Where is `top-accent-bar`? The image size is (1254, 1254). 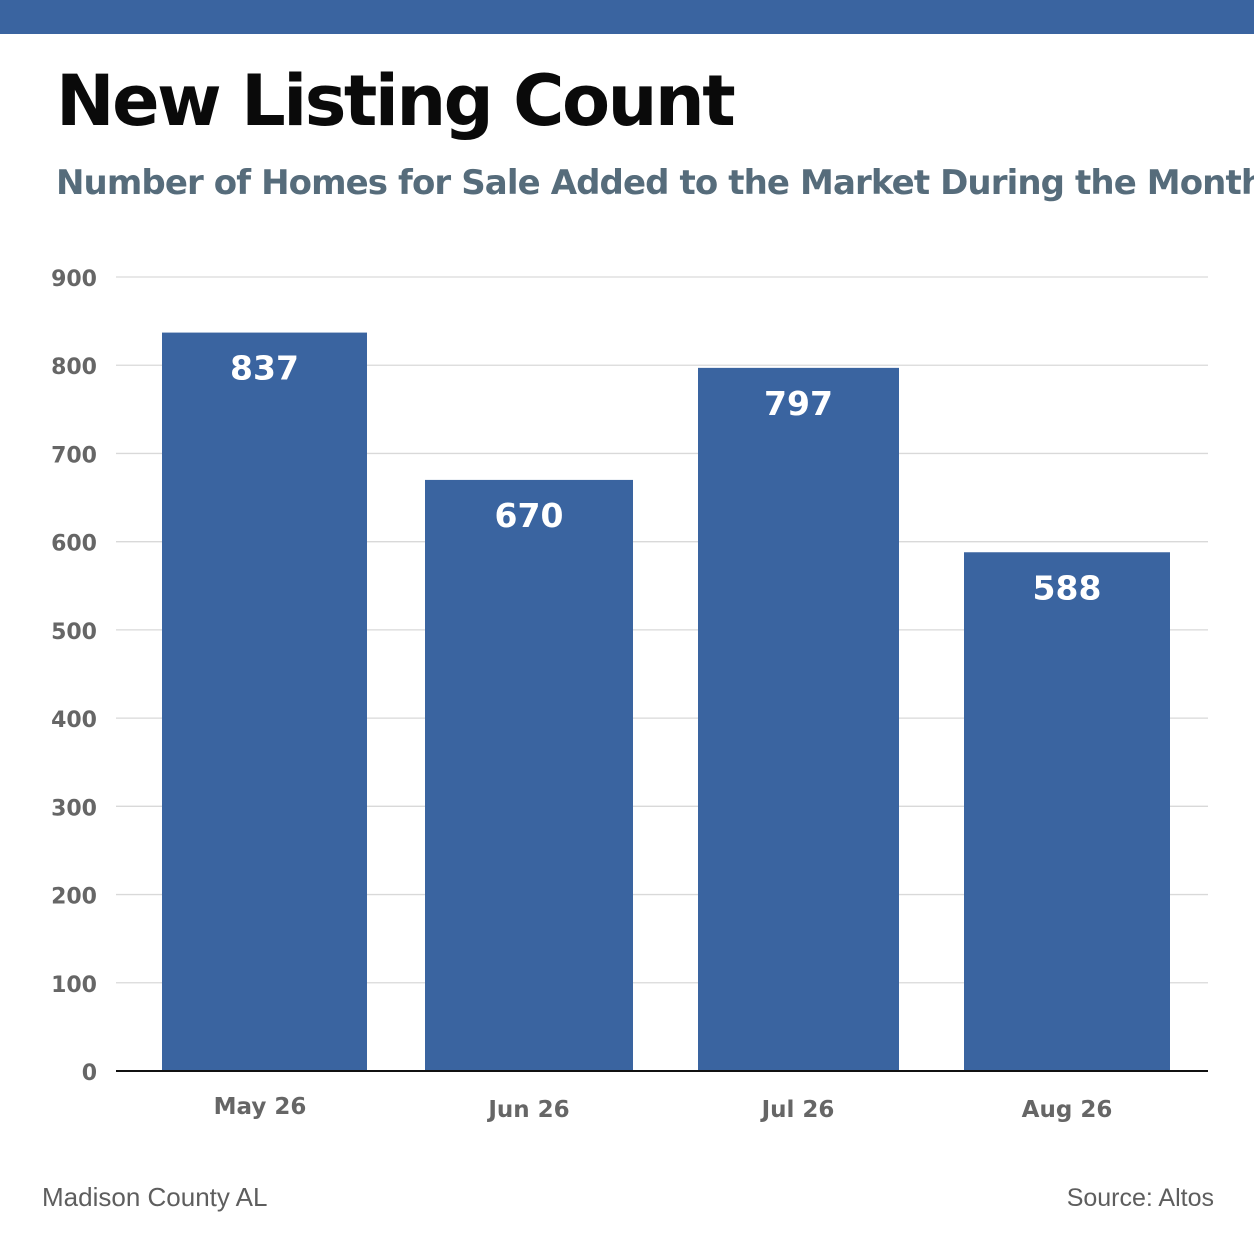 top-accent-bar is located at coordinates (627, 17).